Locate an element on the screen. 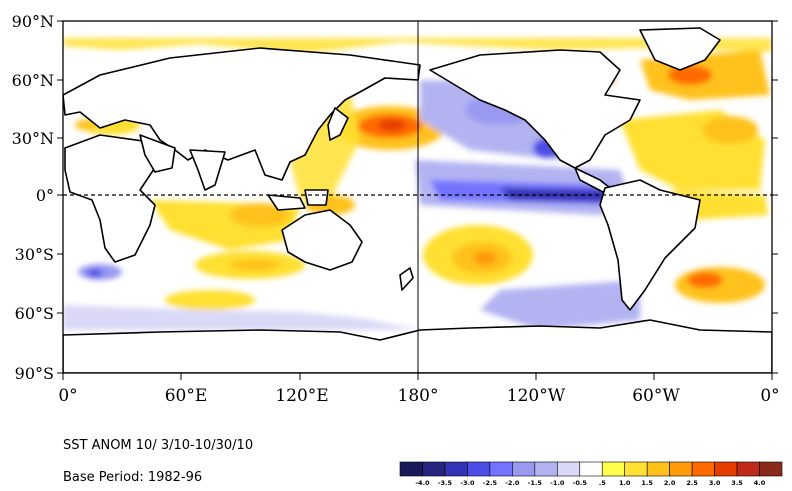 The height and width of the screenshot is (491, 792). colorbar-label: -2.5 is located at coordinates (490, 483).